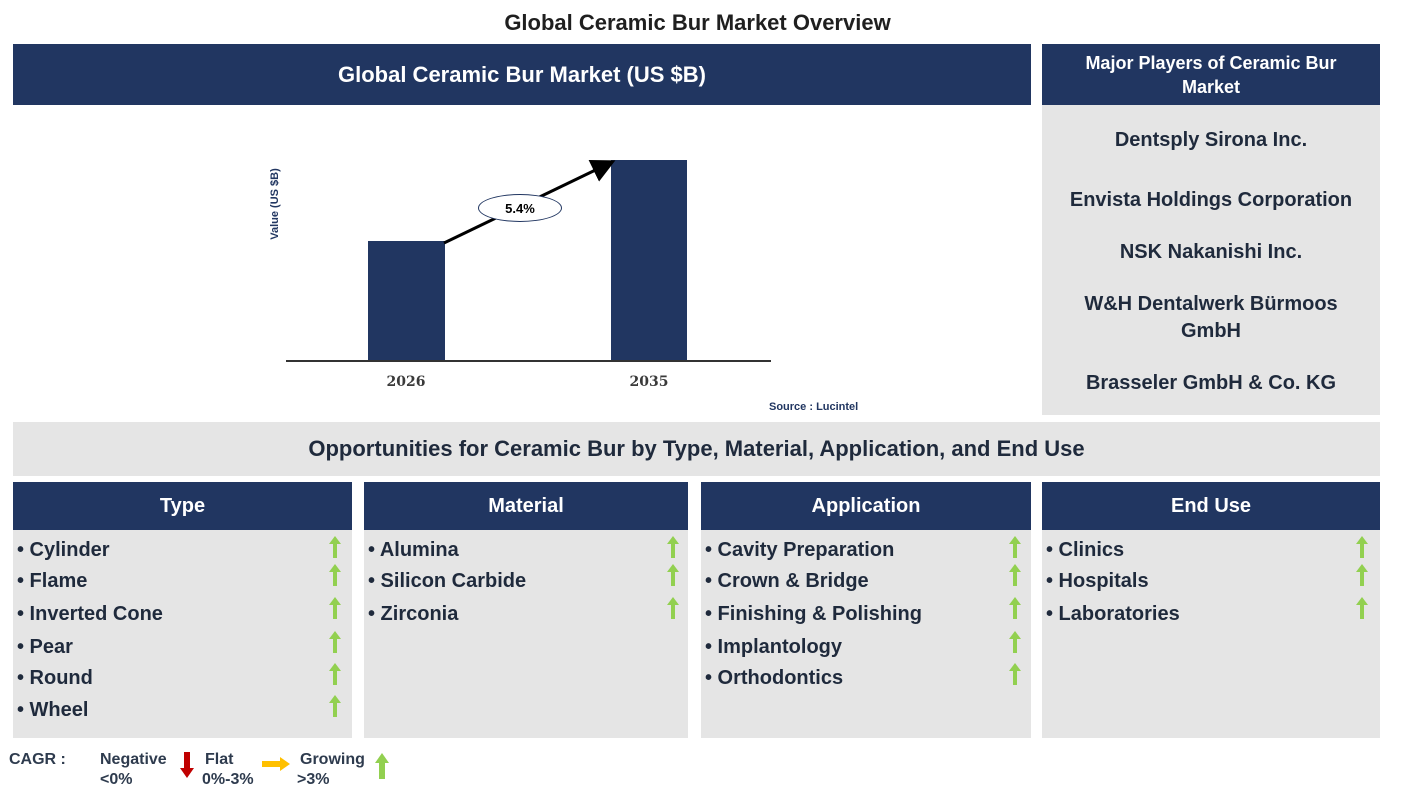 The image size is (1401, 799). I want to click on list-item: • Silicon Carbide, so click(447, 581).